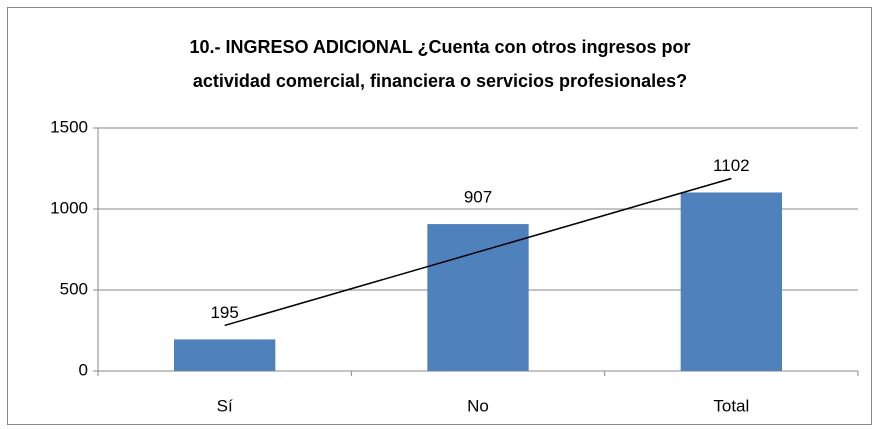 This screenshot has width=877, height=429. I want to click on data-label: 1102, so click(731, 165).